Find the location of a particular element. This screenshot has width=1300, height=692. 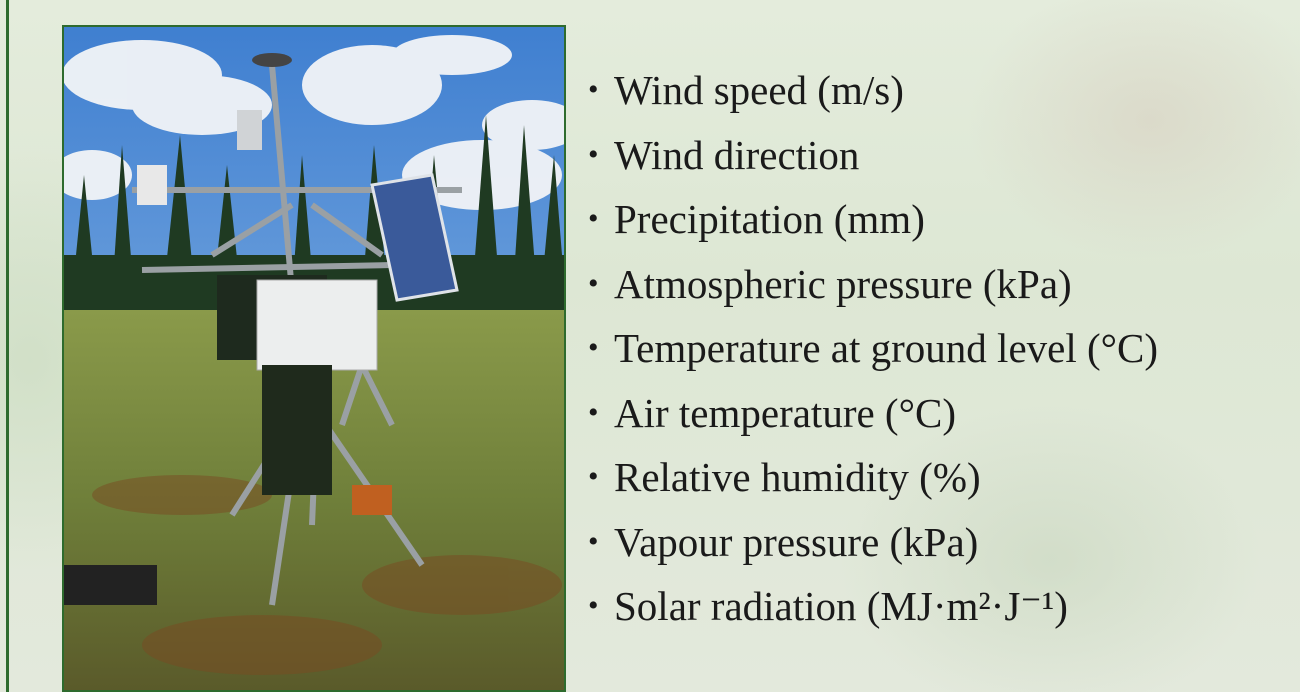

bullet-item: Temperature at ground level (°C) is located at coordinates (873, 348).